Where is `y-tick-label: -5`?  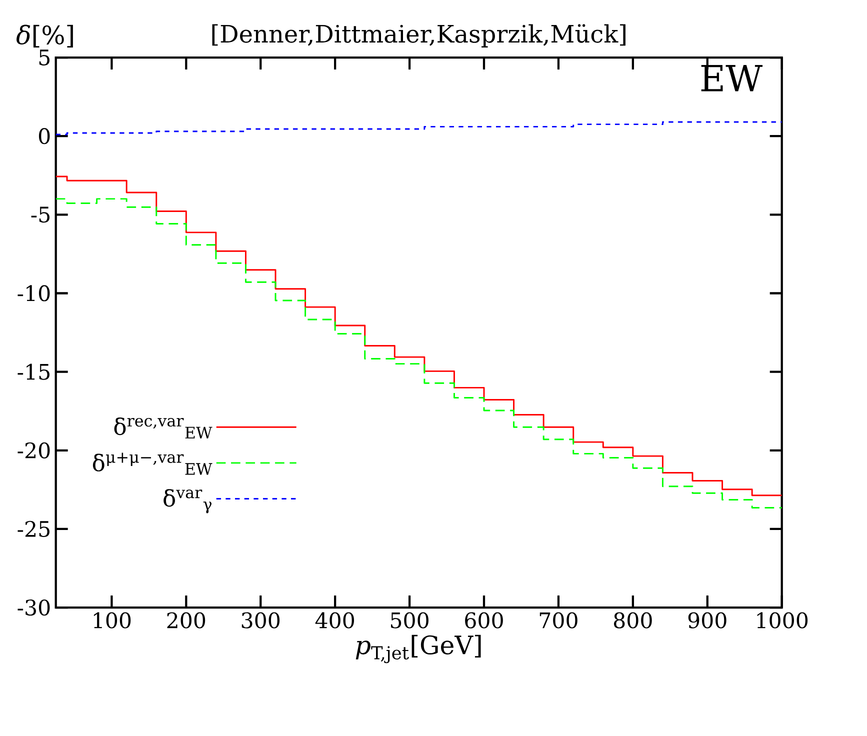 y-tick-label: -5 is located at coordinates (40, 214).